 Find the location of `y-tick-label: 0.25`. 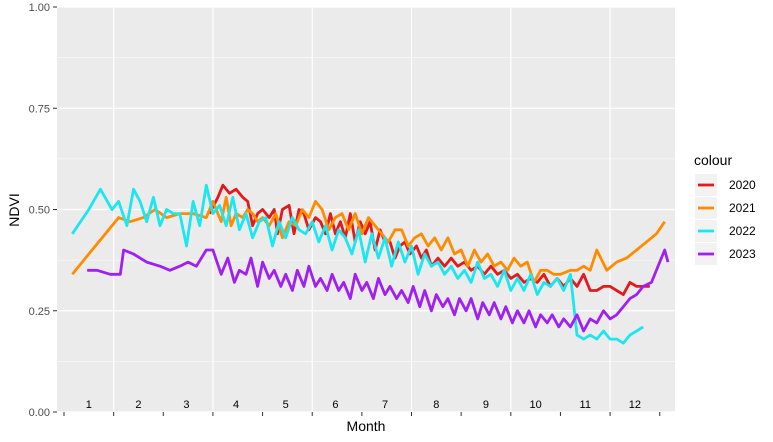

y-tick-label: 0.25 is located at coordinates (39, 312).